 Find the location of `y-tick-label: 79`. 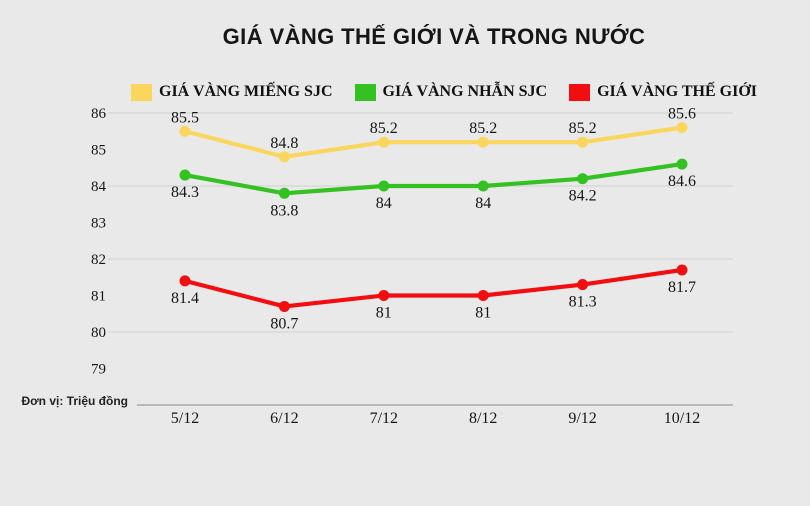

y-tick-label: 79 is located at coordinates (98, 370).